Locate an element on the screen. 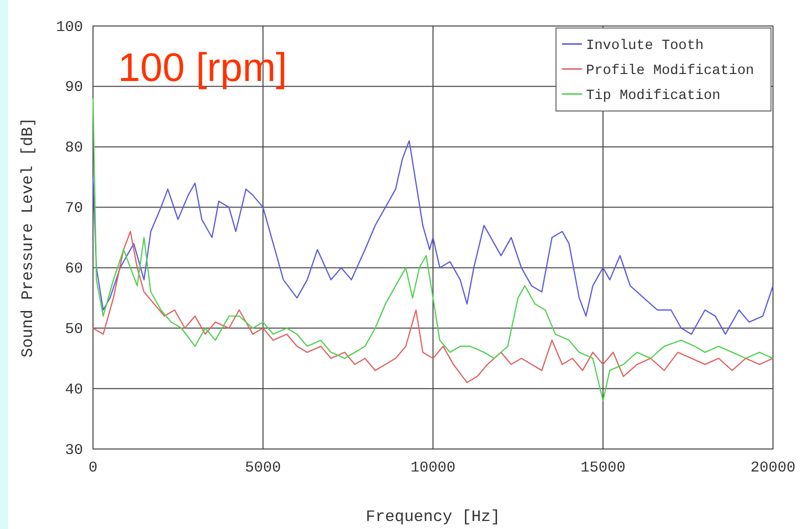 This screenshot has height=529, width=801. y-tick-label: 60 is located at coordinates (73, 269).